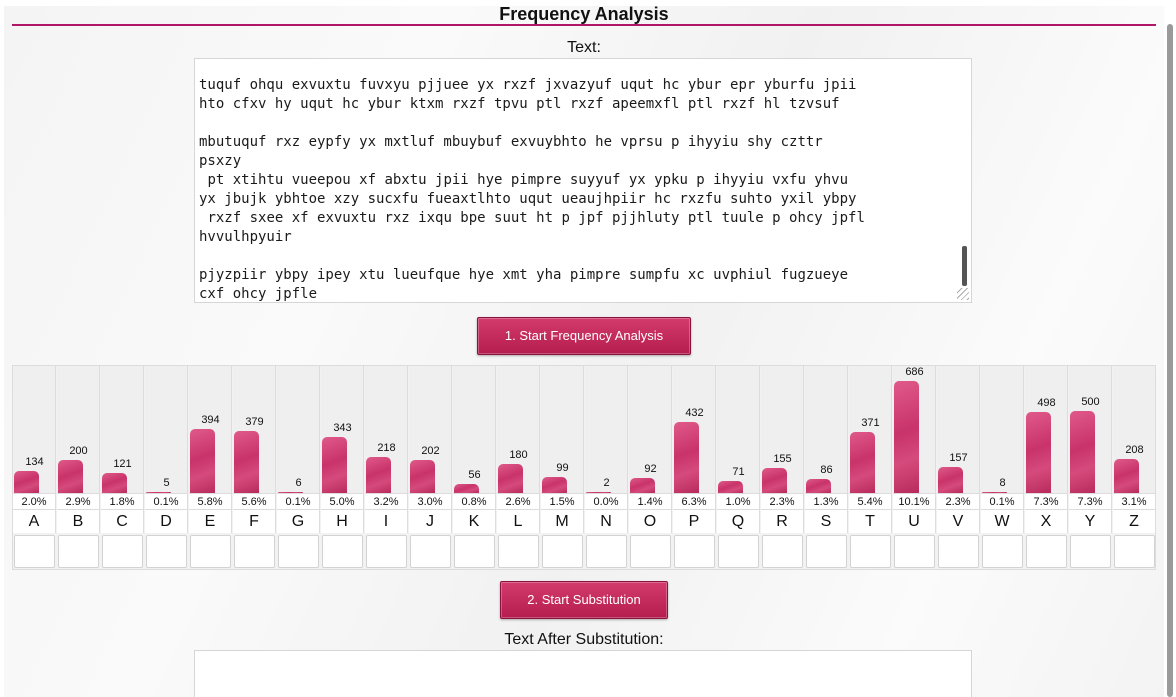 This screenshot has height=697, width=1176. I want to click on letter-label-c: C, so click(122, 521).